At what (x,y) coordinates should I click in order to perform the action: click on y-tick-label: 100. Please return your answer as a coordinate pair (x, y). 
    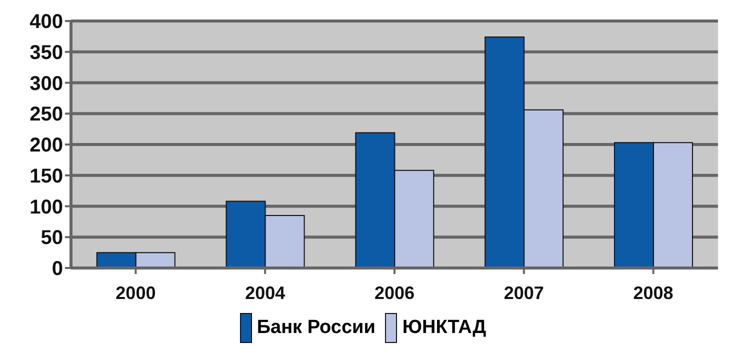
    Looking at the image, I should click on (46, 207).